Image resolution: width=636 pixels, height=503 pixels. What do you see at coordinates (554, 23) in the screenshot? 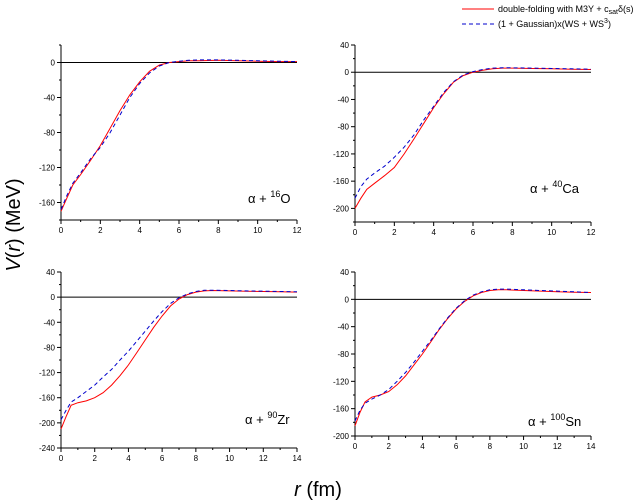
I see `legend-label-2: (1 + Gaussian)x(WS + WS3)` at bounding box center [554, 23].